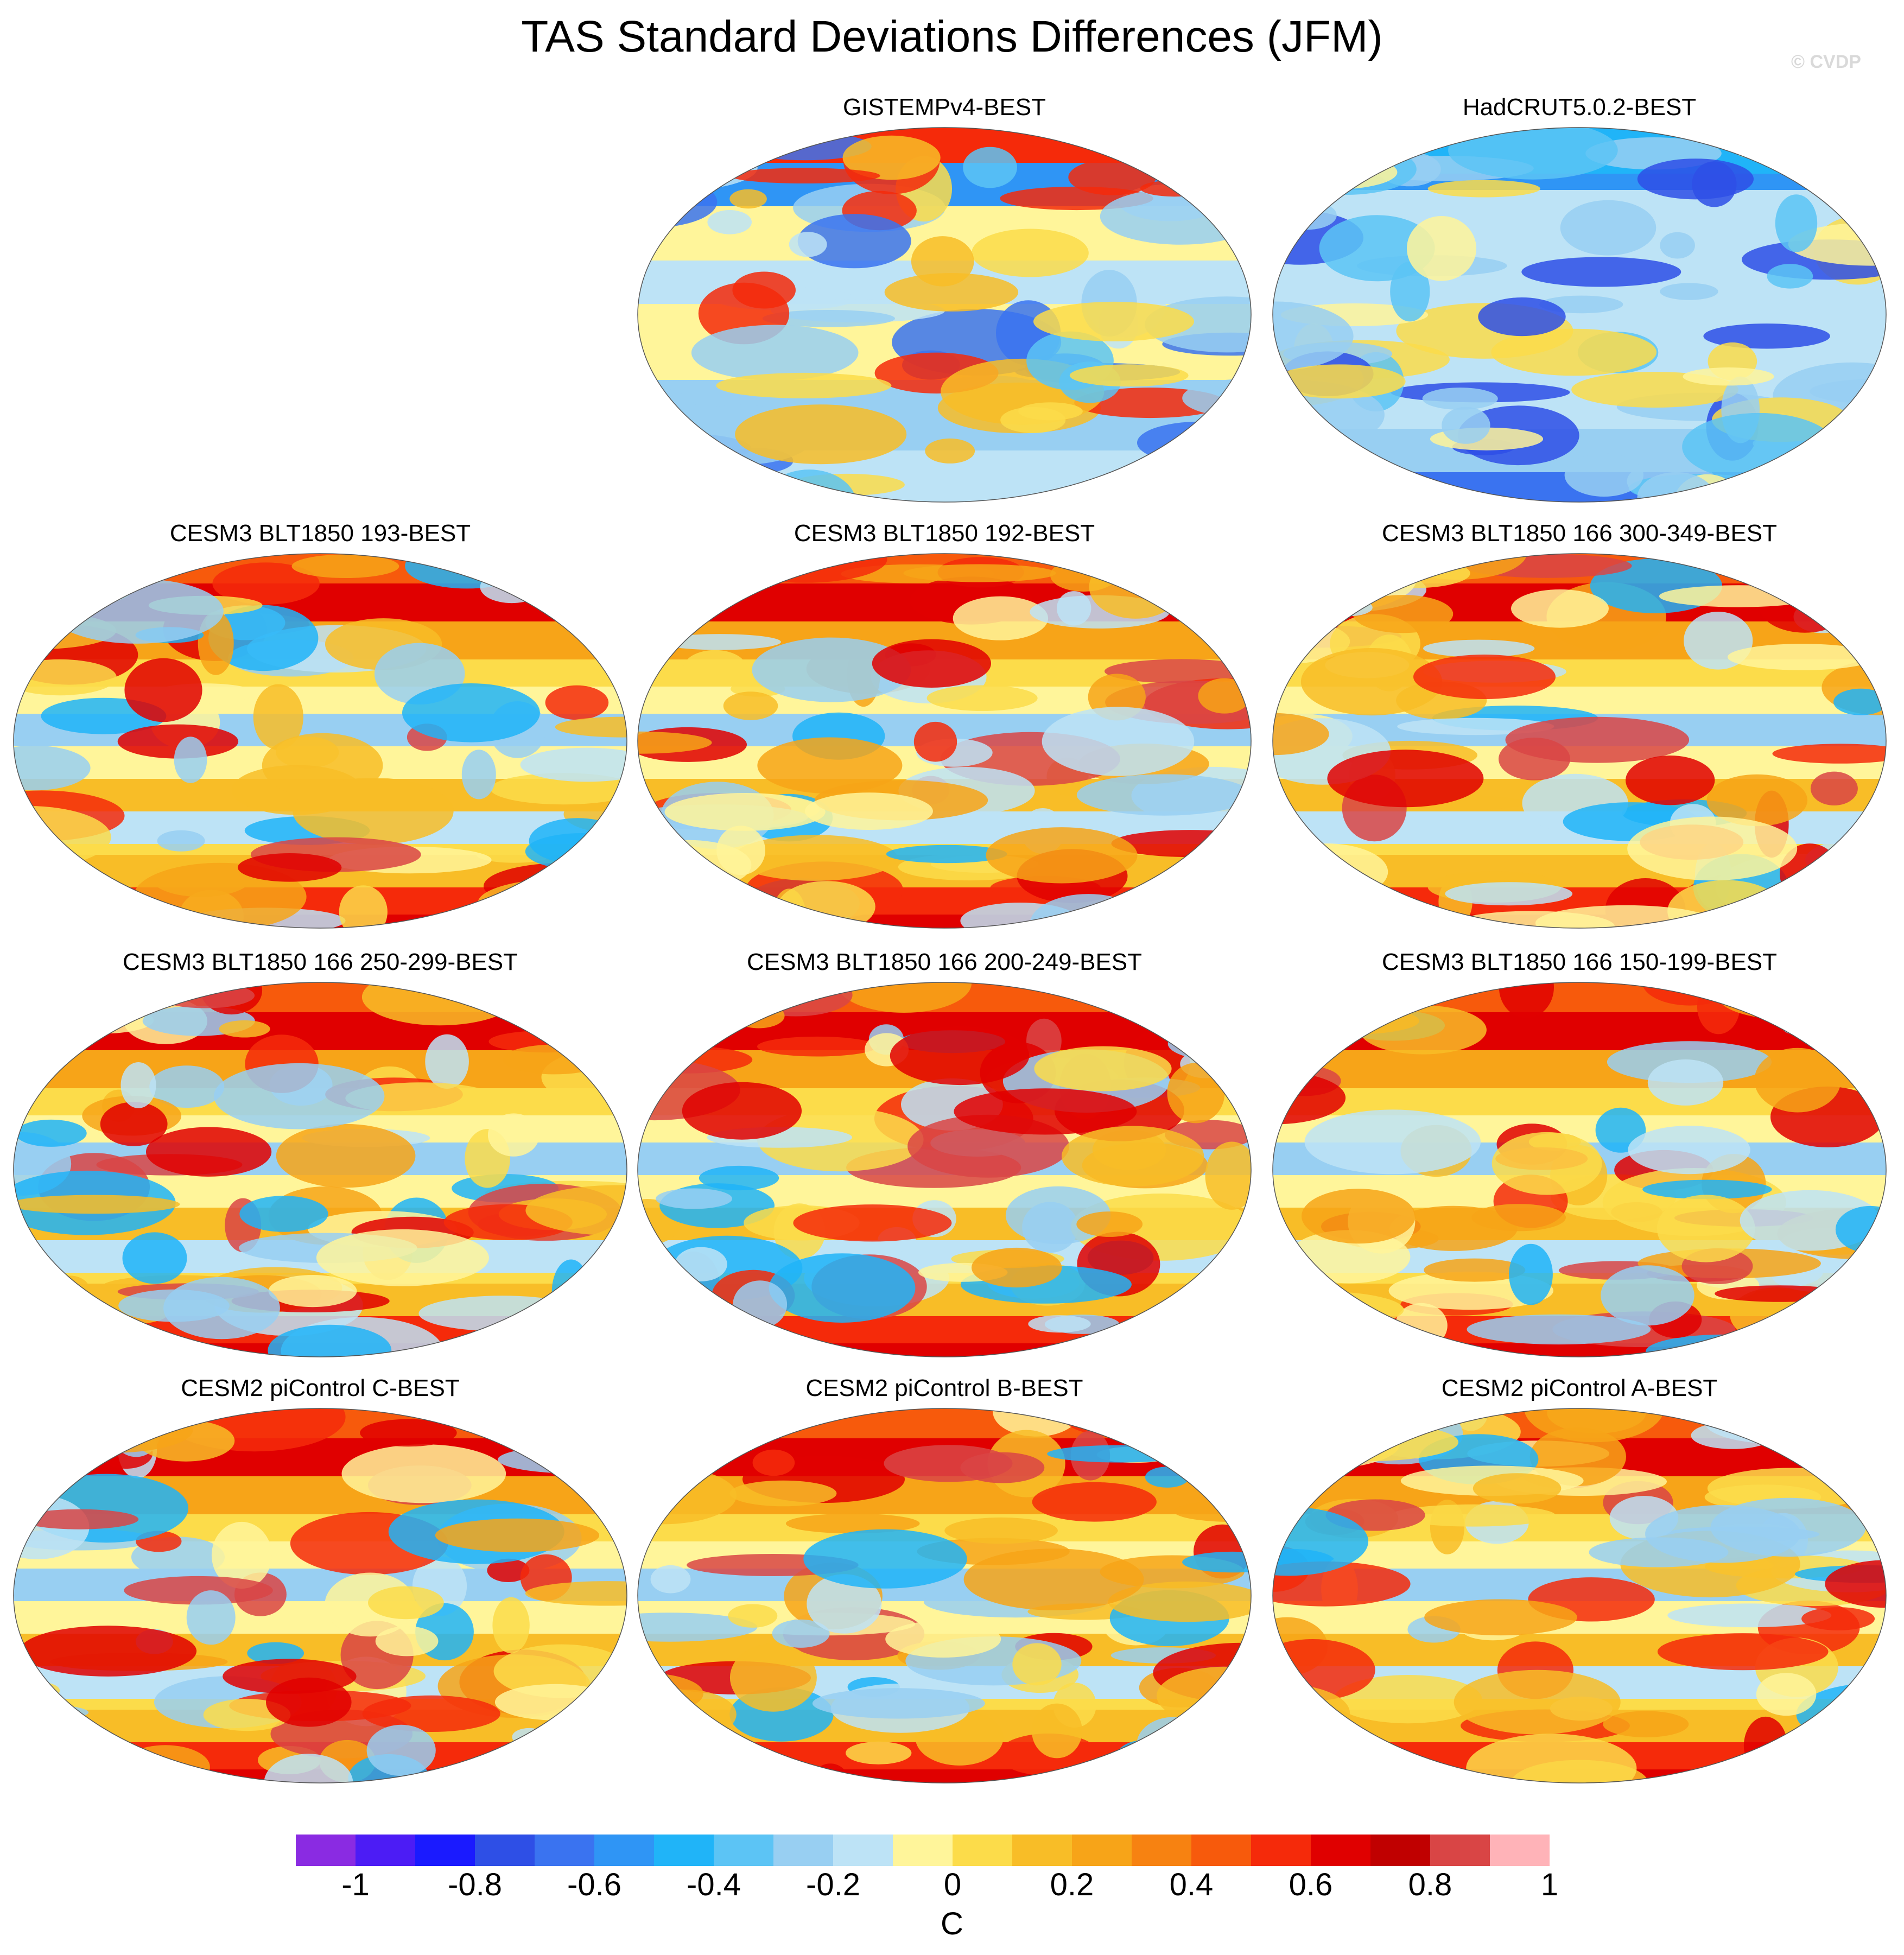 The height and width of the screenshot is (1955, 1904). I want to click on map-panel-cesm3-200: CESM3 BLT1850 166 200-249-BEST, so click(944, 1156).